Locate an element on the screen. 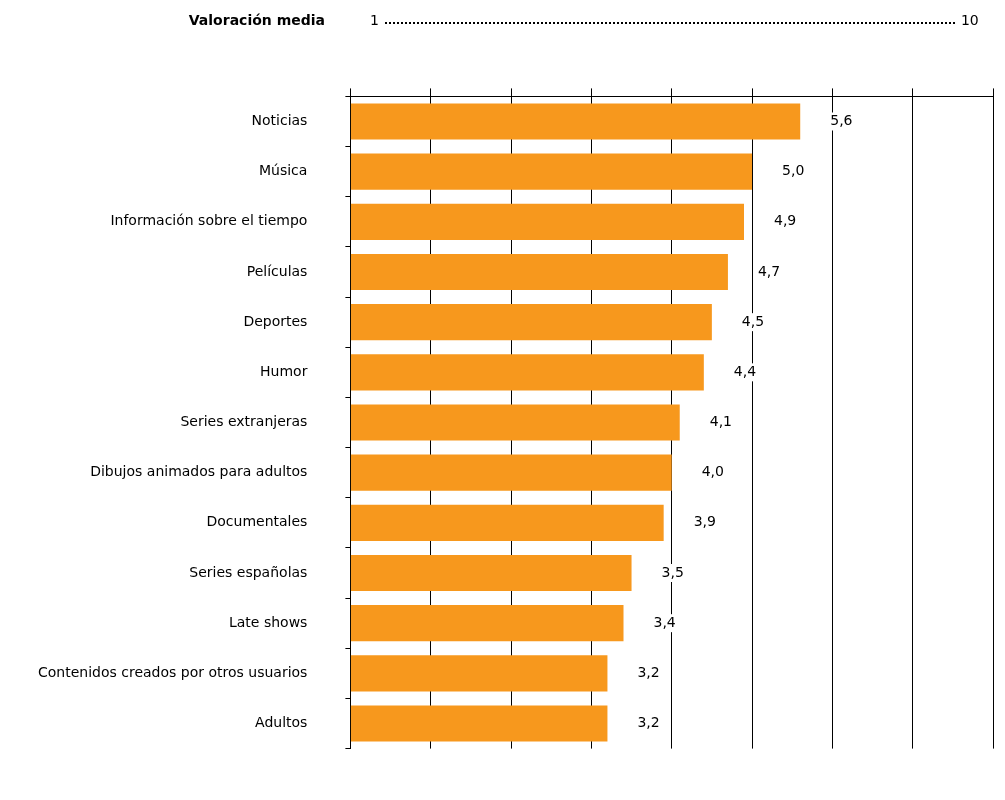  y-tick-label: Series españolas is located at coordinates (248, 571).